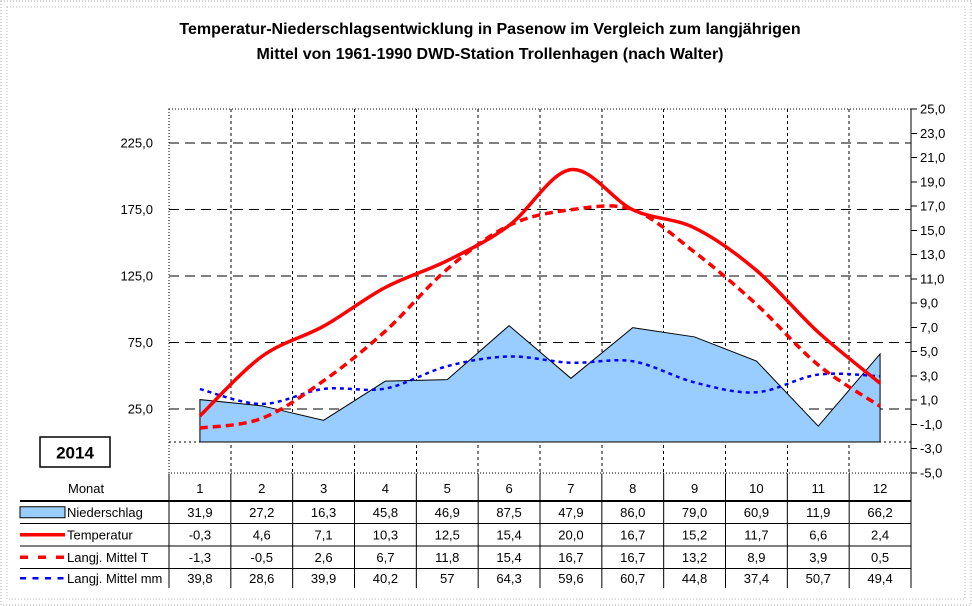  What do you see at coordinates (114, 578) in the screenshot?
I see `series-name-langj-mittel-mm: Langj. Mittel mm` at bounding box center [114, 578].